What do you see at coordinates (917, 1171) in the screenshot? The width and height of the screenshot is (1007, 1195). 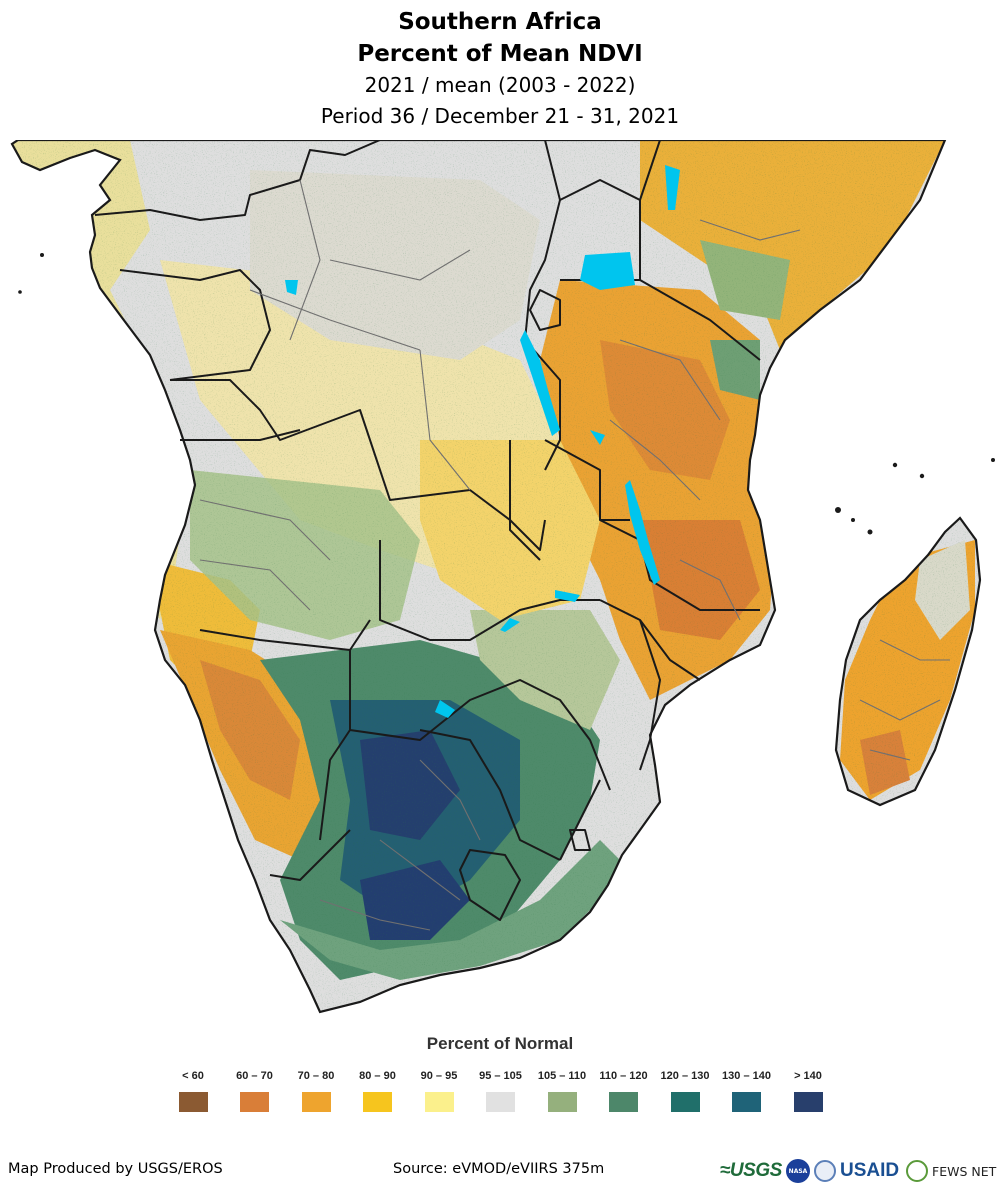 I see `fews-net-globe-icon` at bounding box center [917, 1171].